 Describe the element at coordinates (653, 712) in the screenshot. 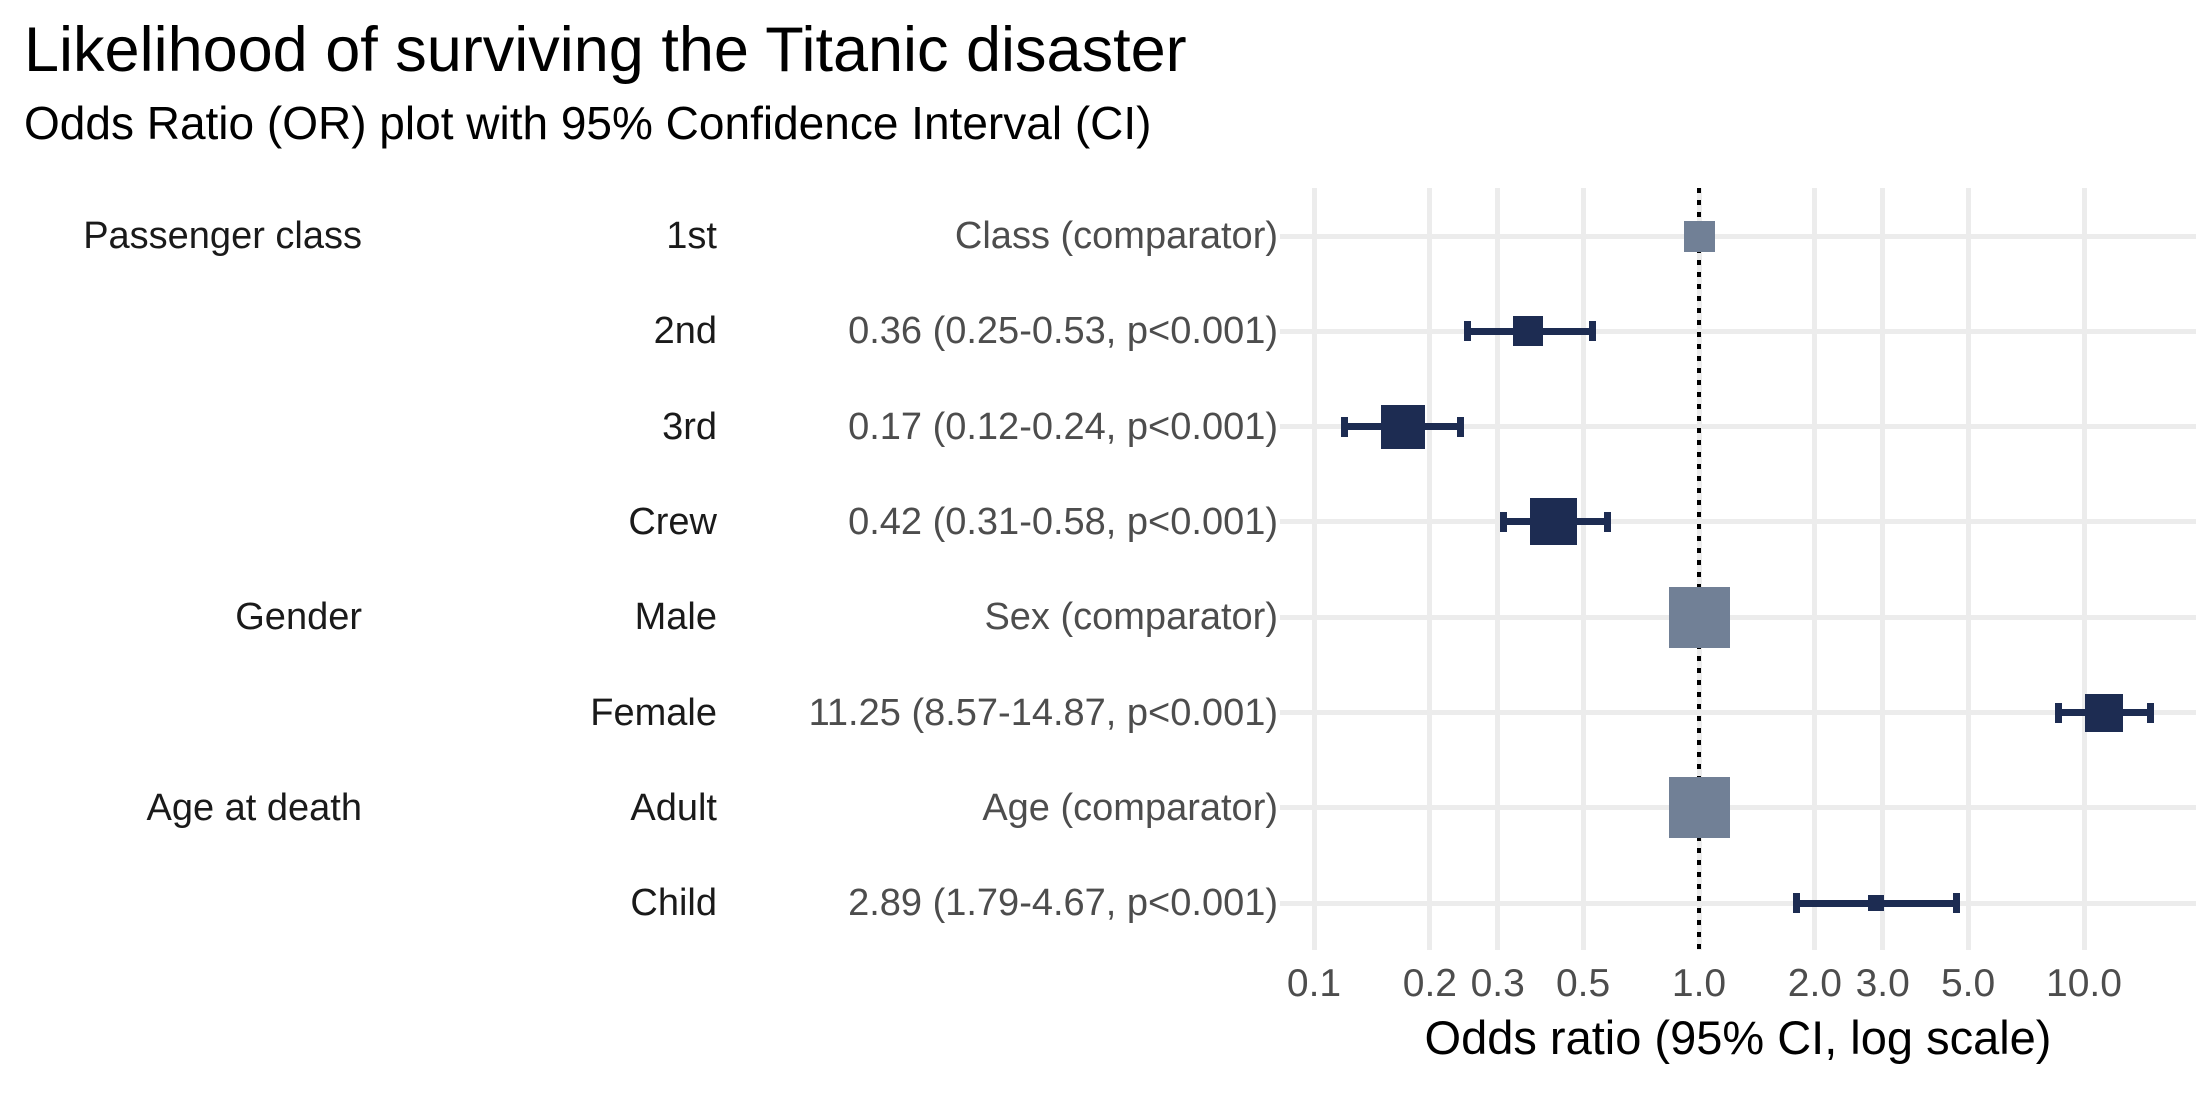

I see `row-level-label: Female` at that location.